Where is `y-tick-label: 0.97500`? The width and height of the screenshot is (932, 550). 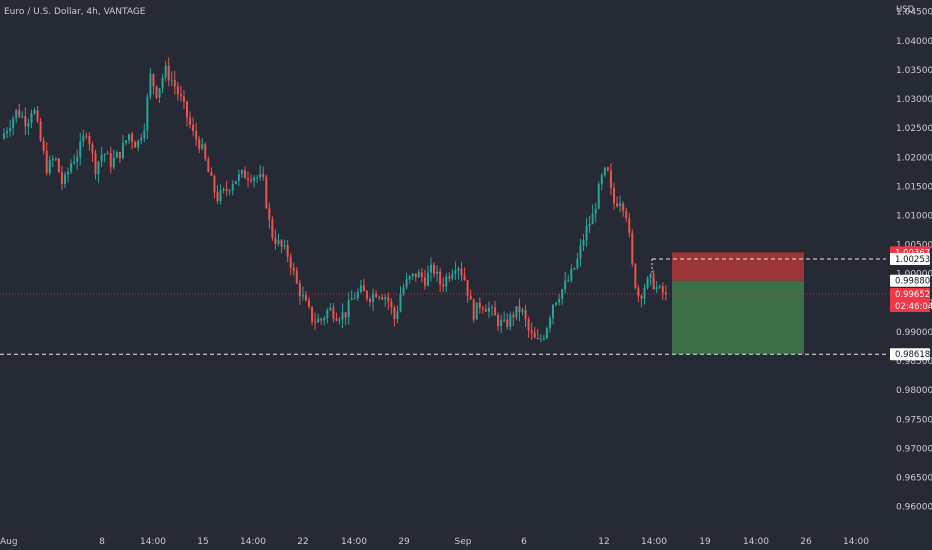
y-tick-label: 0.97500 is located at coordinates (914, 420).